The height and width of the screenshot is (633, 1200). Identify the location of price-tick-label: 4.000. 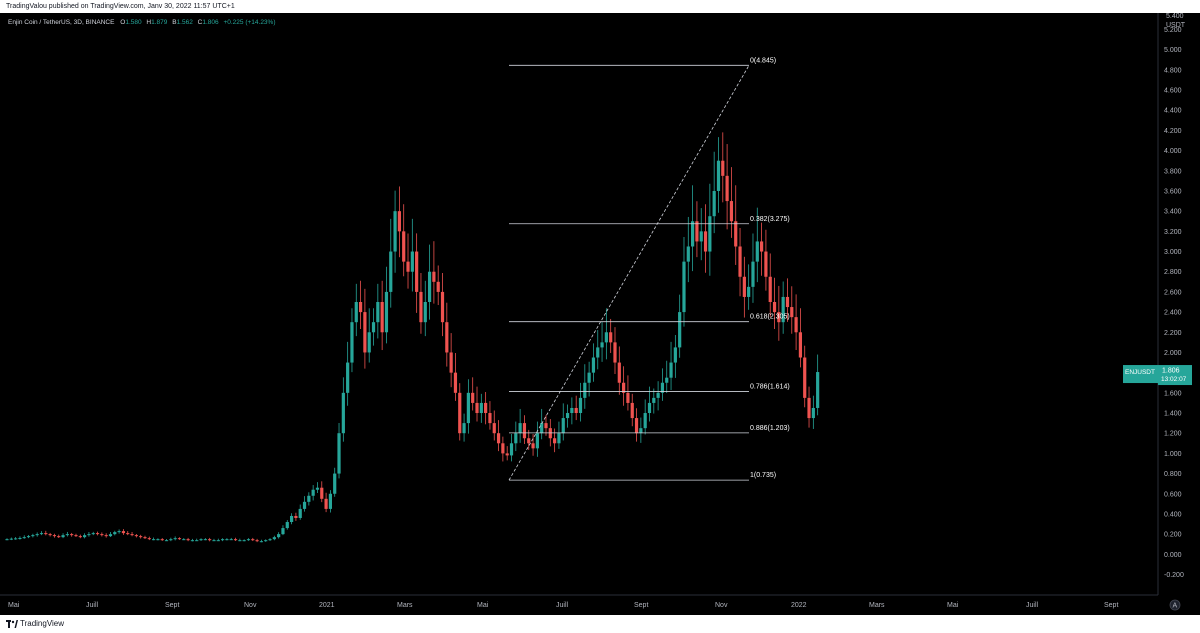
(1173, 151).